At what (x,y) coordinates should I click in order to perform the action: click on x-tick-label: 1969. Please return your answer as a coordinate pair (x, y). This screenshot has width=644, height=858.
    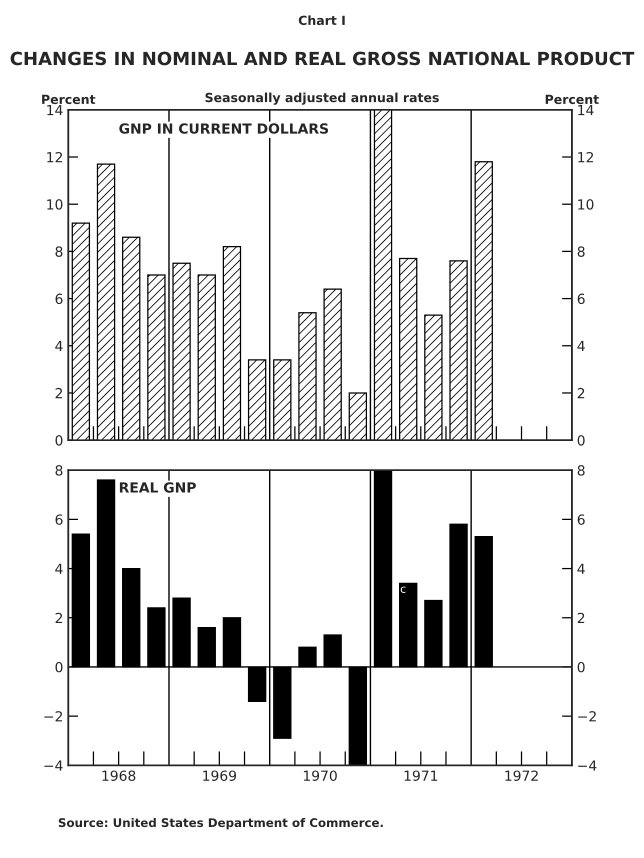
    Looking at the image, I should click on (219, 775).